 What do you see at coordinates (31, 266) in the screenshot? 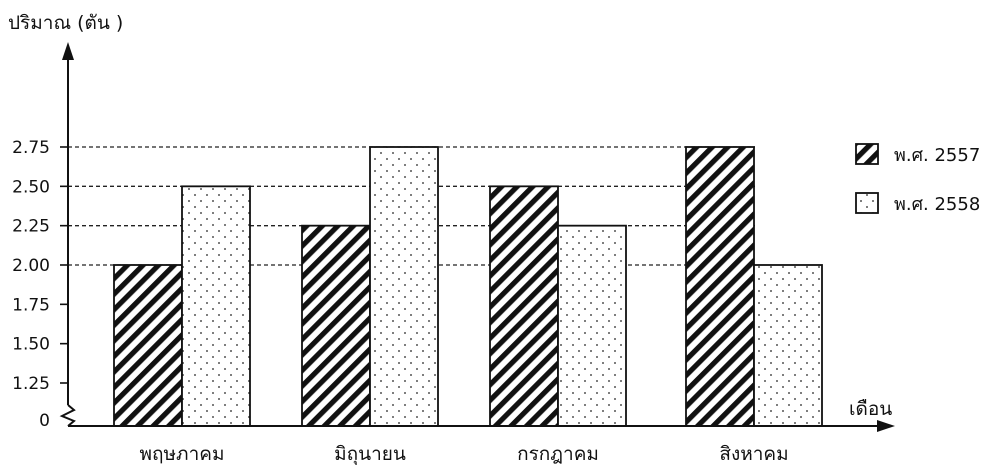
I see `y-tick-label: 2.00` at bounding box center [31, 266].